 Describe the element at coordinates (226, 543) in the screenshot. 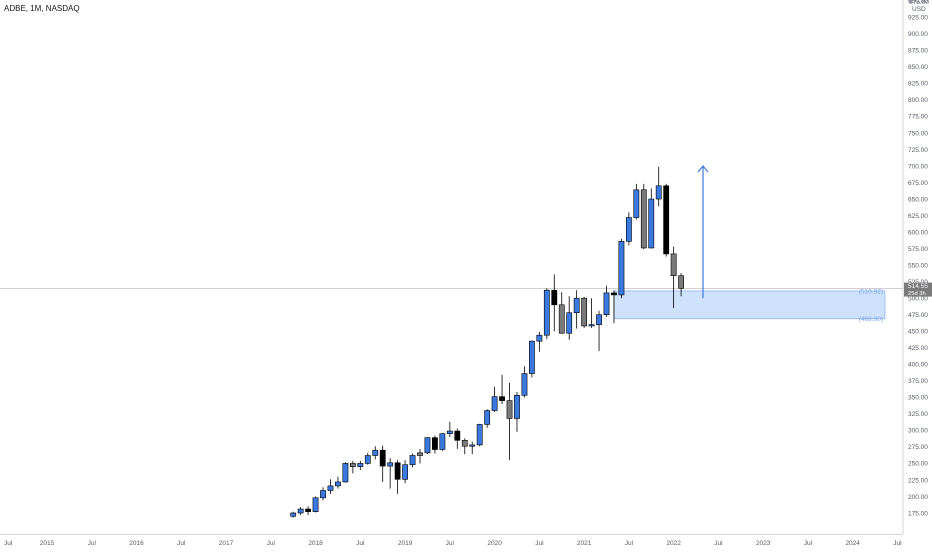

I see `x-tick-label: 2017` at that location.